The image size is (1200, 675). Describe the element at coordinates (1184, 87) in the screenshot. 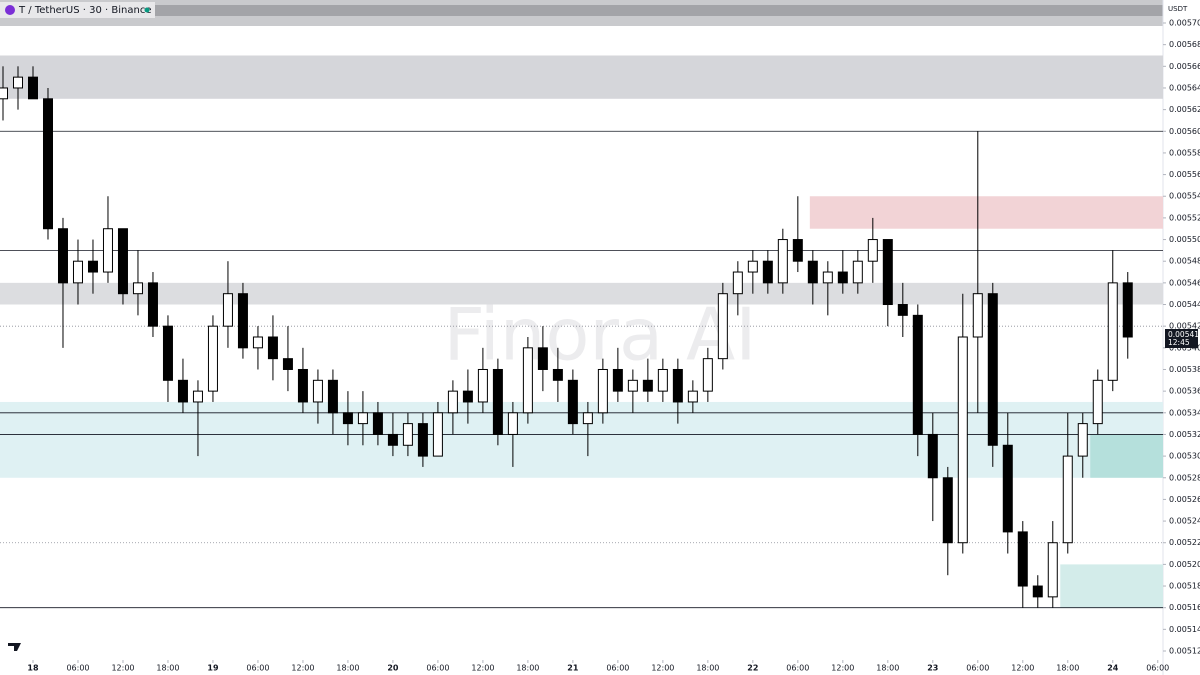

I see `y-tick-label: 0.00564` at that location.